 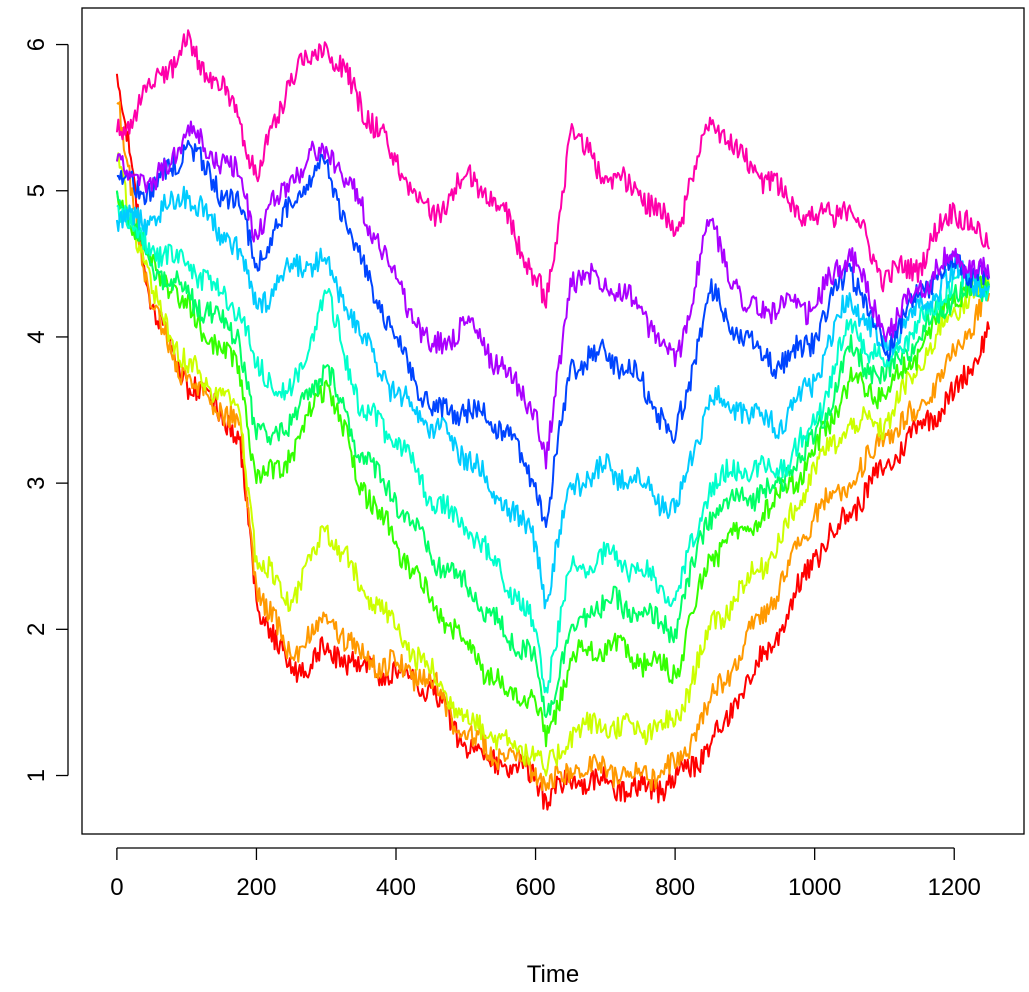 What do you see at coordinates (396, 887) in the screenshot?
I see `x-tick-label: 400` at bounding box center [396, 887].